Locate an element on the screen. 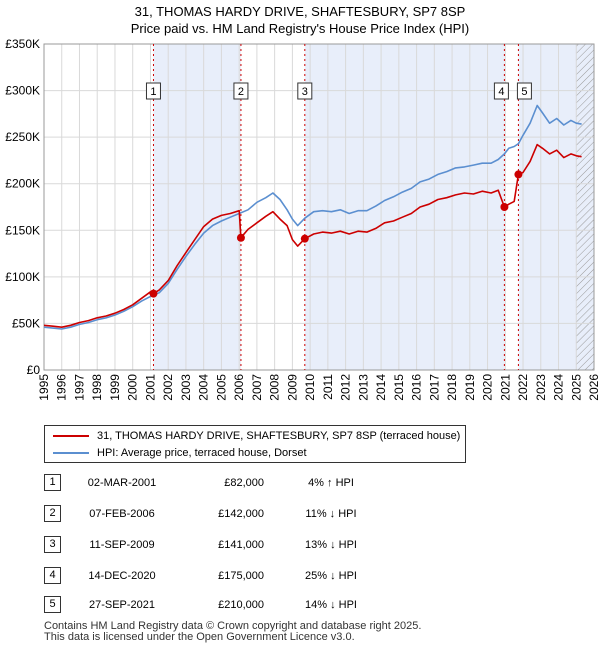 This screenshot has height=650, width=600. x-tick-label: 2021 is located at coordinates (505, 387).